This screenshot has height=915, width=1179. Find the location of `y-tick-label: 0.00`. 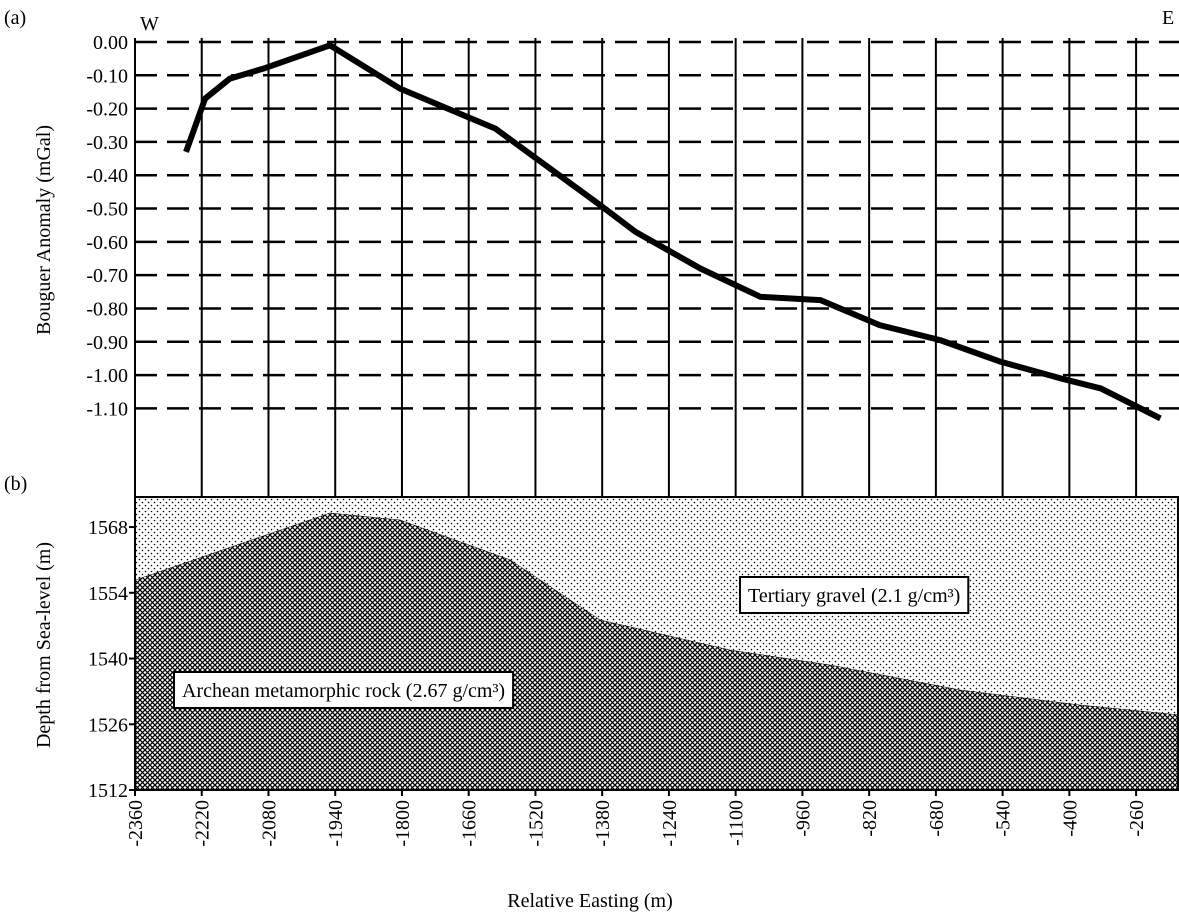

y-tick-label: 0.00 is located at coordinates (110, 43).